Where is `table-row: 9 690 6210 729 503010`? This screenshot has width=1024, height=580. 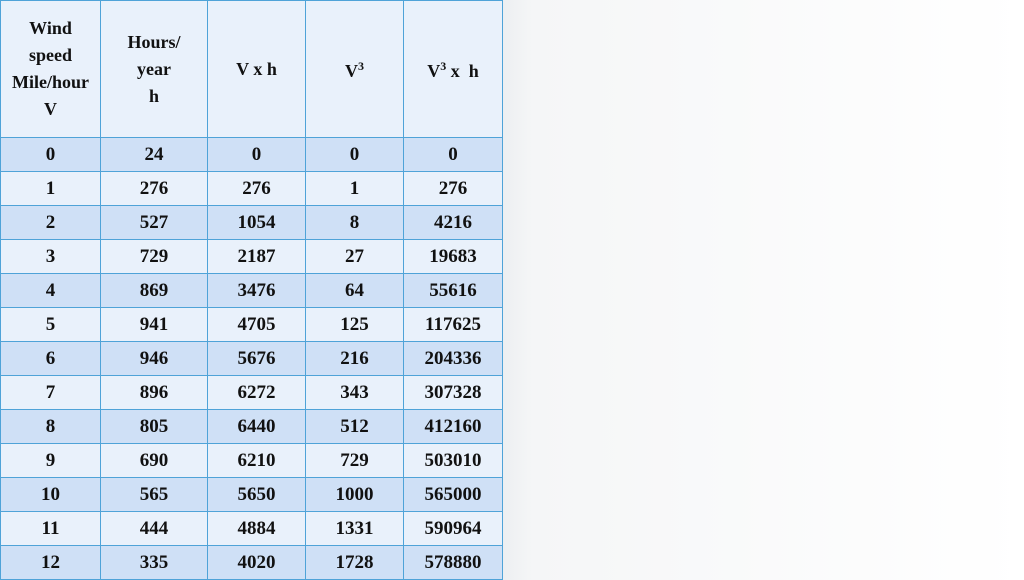
table-row: 9 690 6210 729 503010 is located at coordinates (251, 460).